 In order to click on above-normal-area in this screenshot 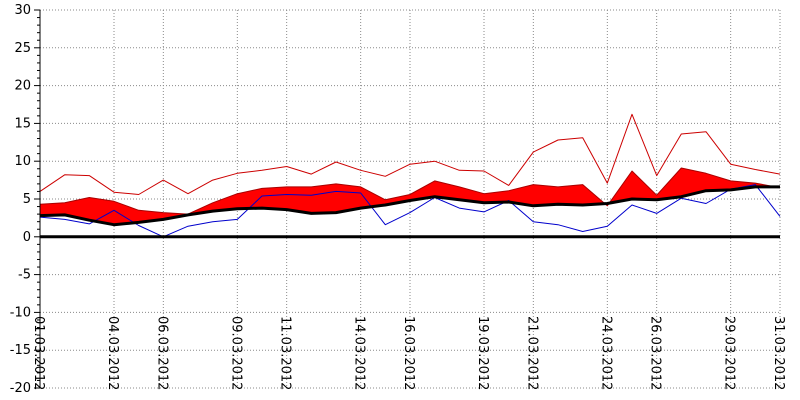, I will do `click(408, 196)`.